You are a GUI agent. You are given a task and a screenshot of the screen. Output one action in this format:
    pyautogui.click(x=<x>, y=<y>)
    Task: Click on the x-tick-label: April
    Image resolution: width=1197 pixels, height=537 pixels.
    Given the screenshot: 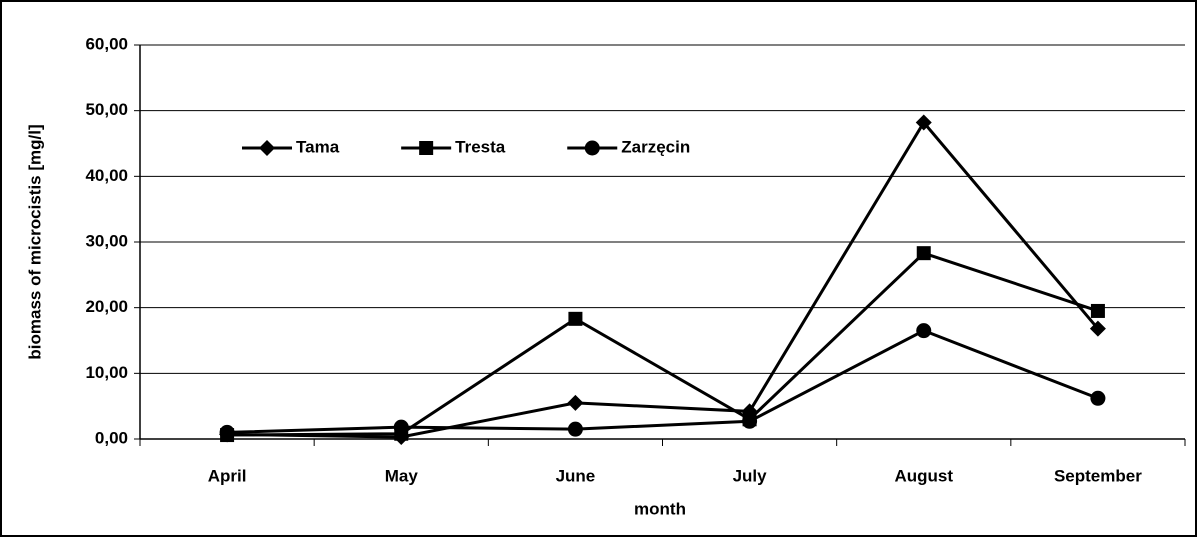 What is the action you would take?
    pyautogui.click(x=227, y=475)
    